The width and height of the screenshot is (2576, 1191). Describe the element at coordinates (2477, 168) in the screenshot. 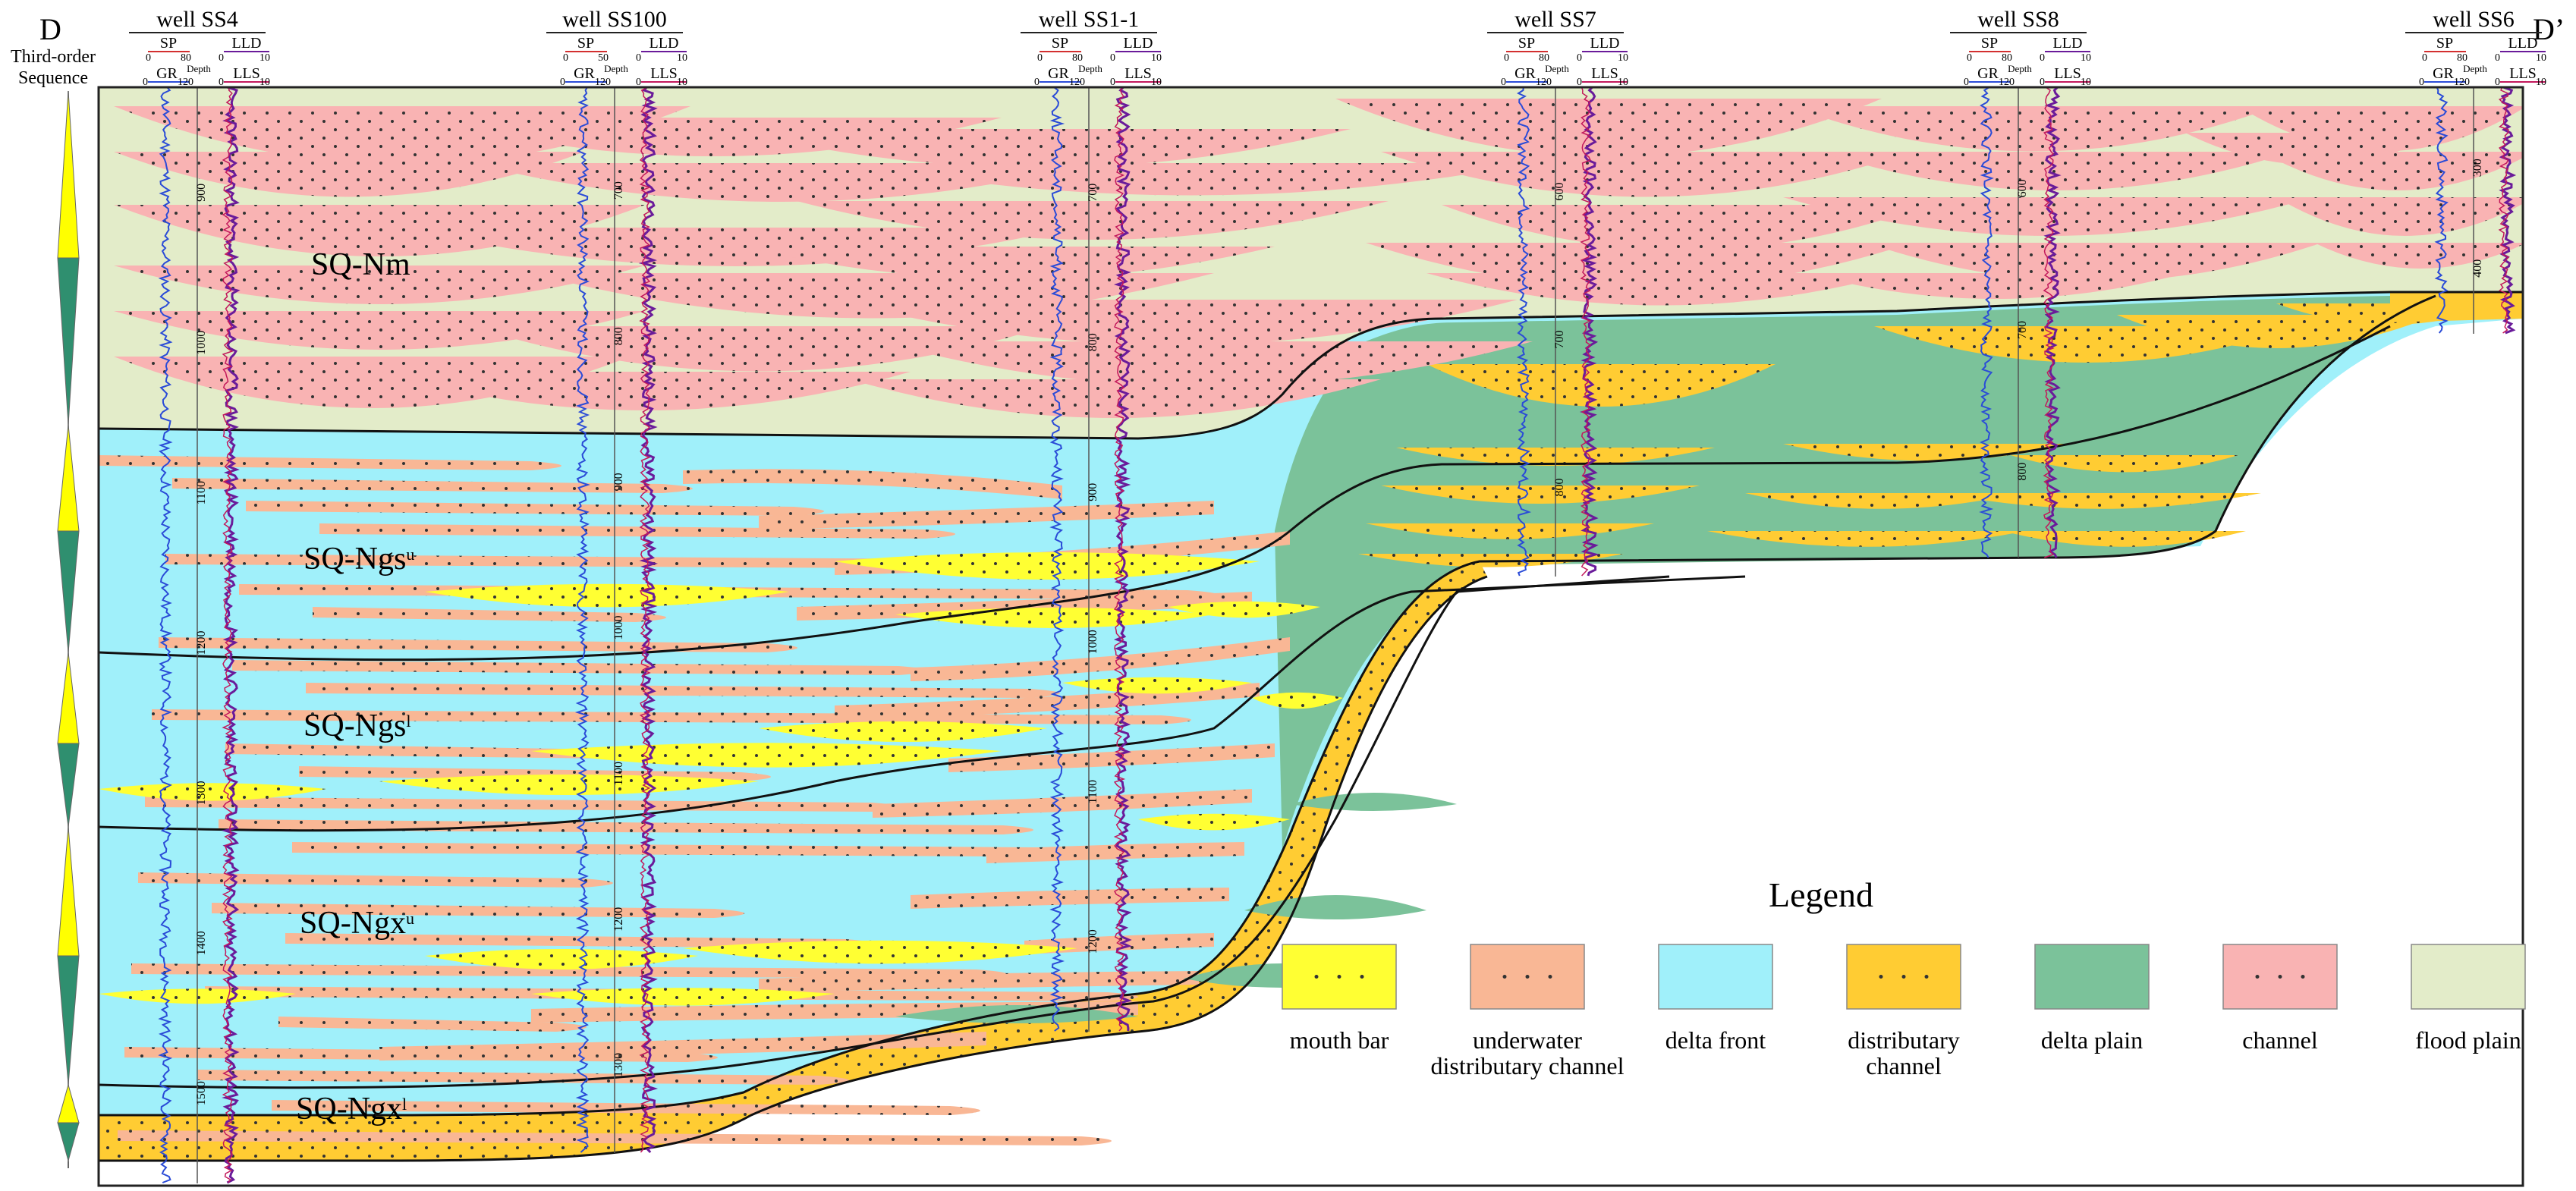

I see `depth-tick-label: 300` at that location.